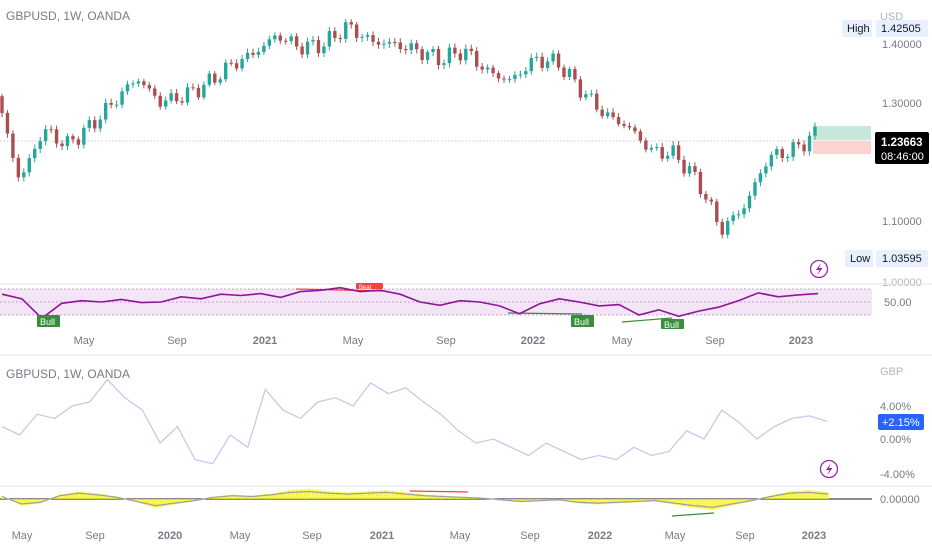  I want to click on high-badge-label: High, so click(858, 29).